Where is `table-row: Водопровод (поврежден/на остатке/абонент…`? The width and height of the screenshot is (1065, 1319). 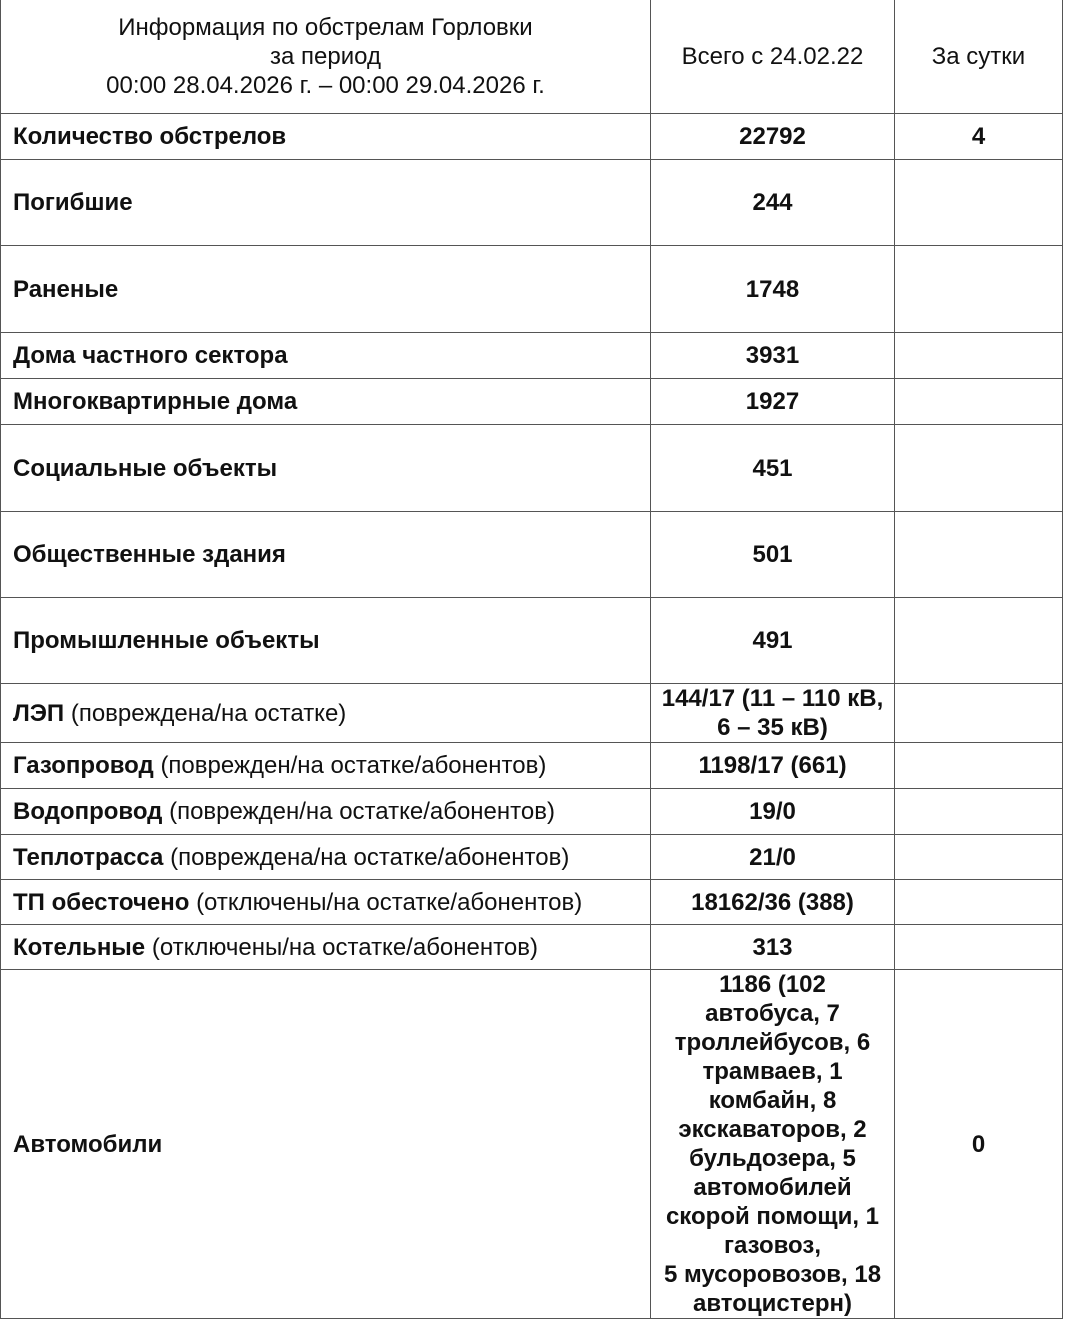
table-row: Водопровод (поврежден/на остатке/абонент… is located at coordinates (531, 811).